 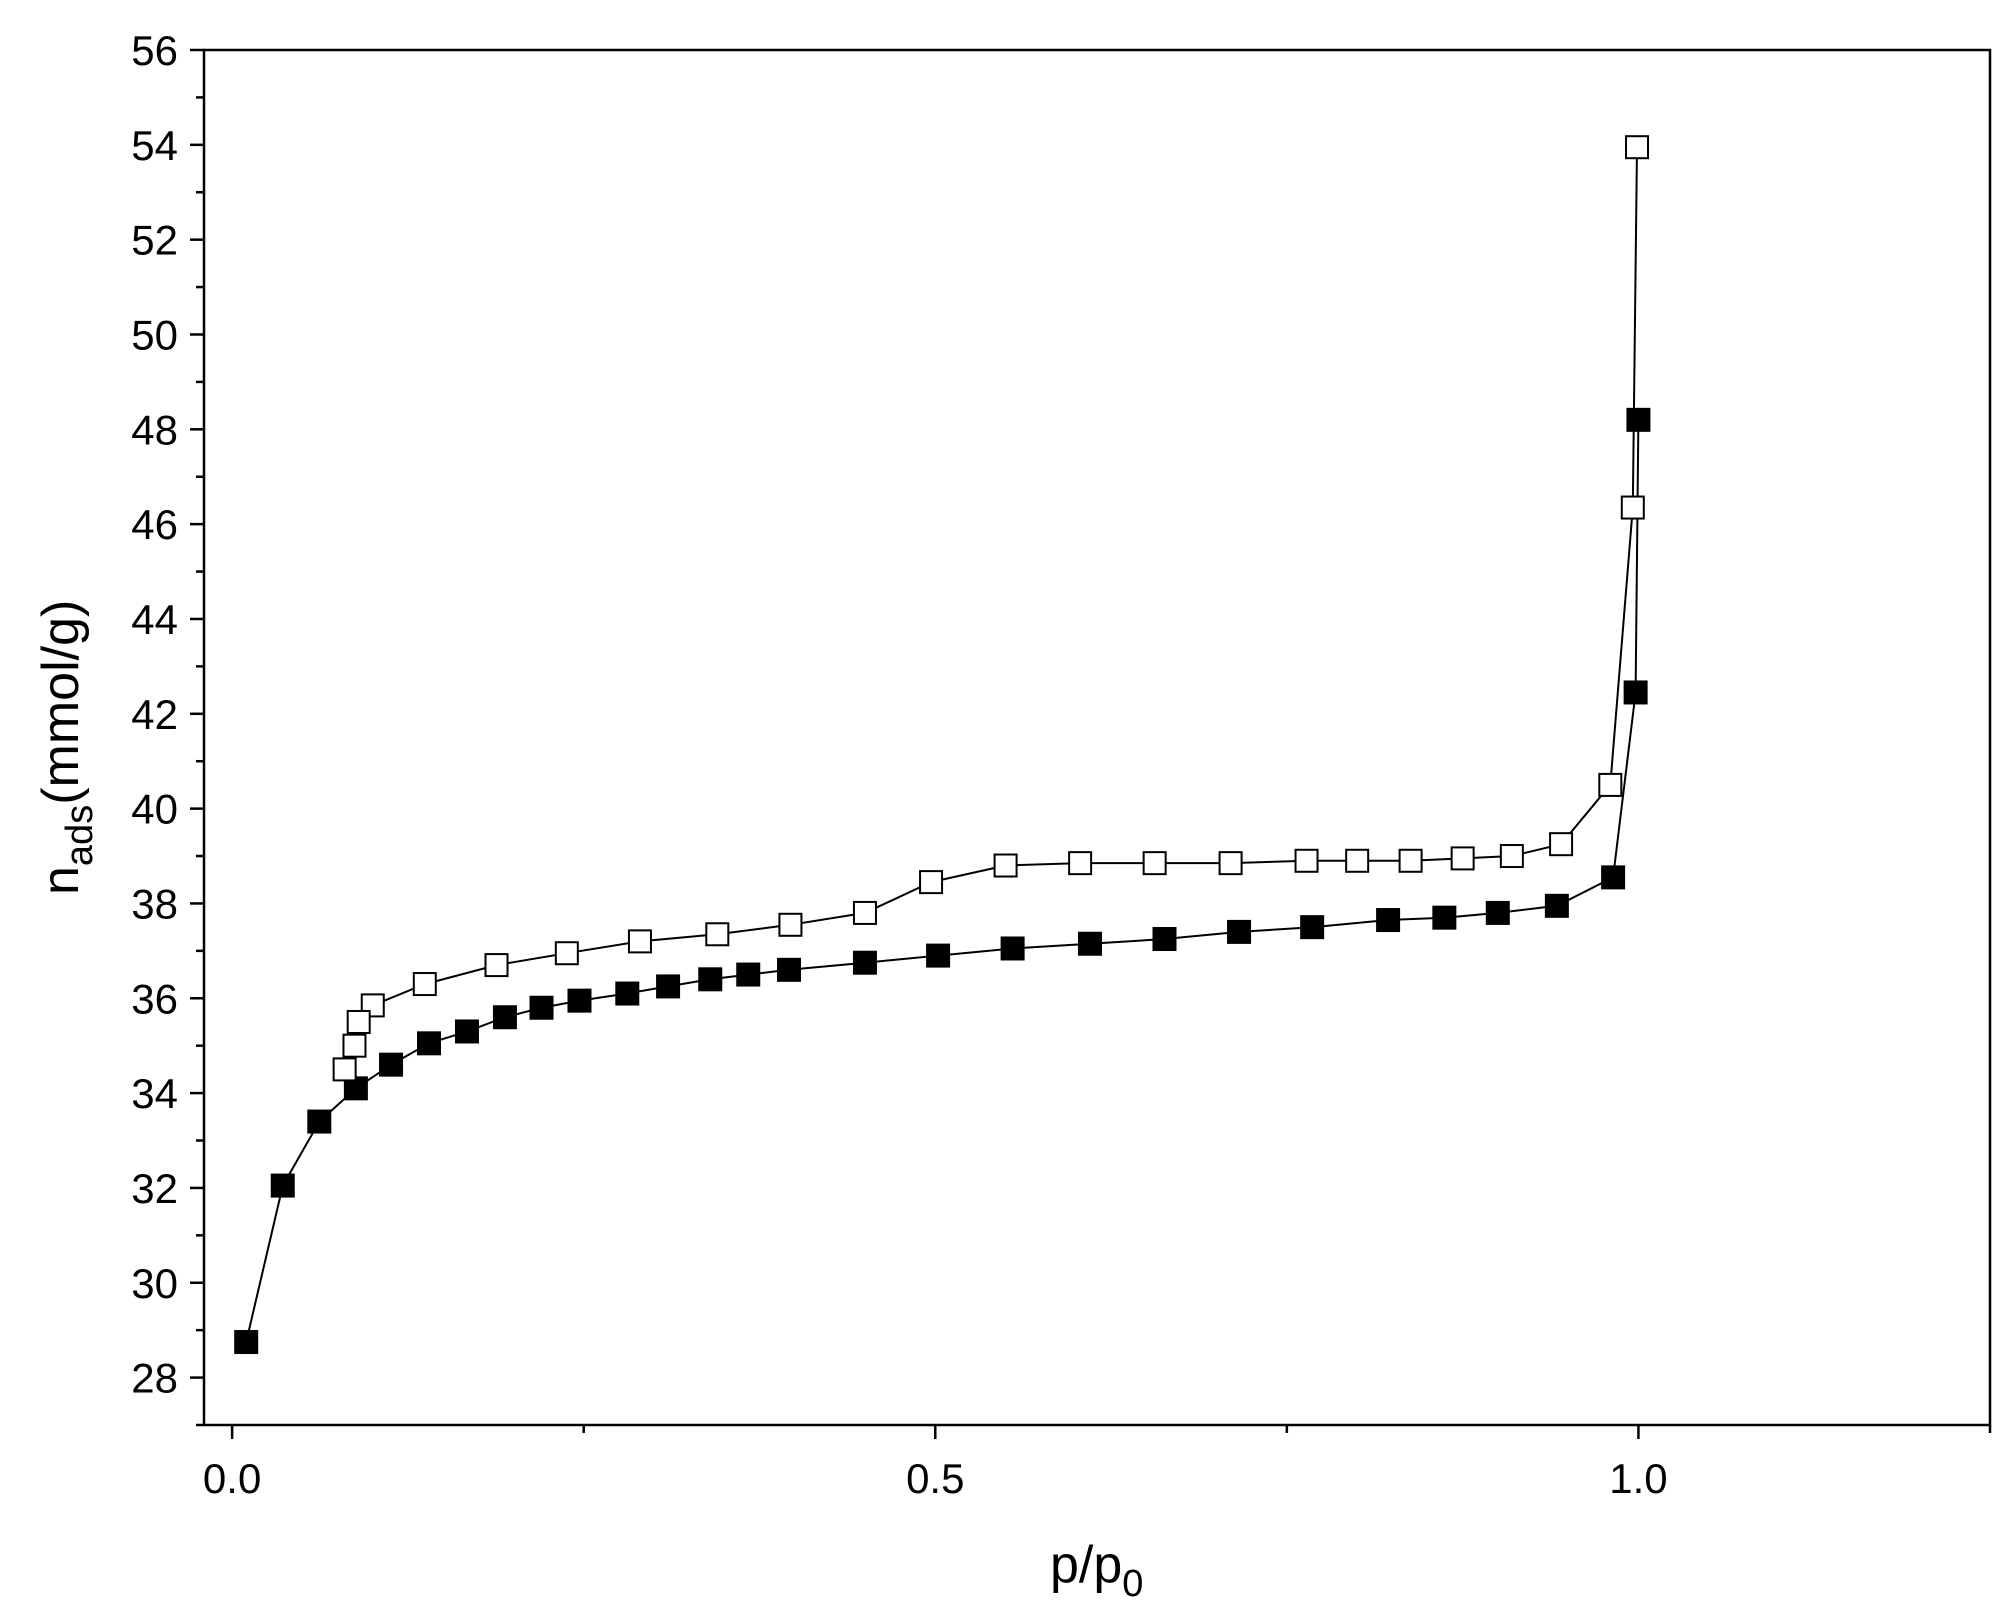 I want to click on x-tick-label: 0.5, so click(x=935, y=1478).